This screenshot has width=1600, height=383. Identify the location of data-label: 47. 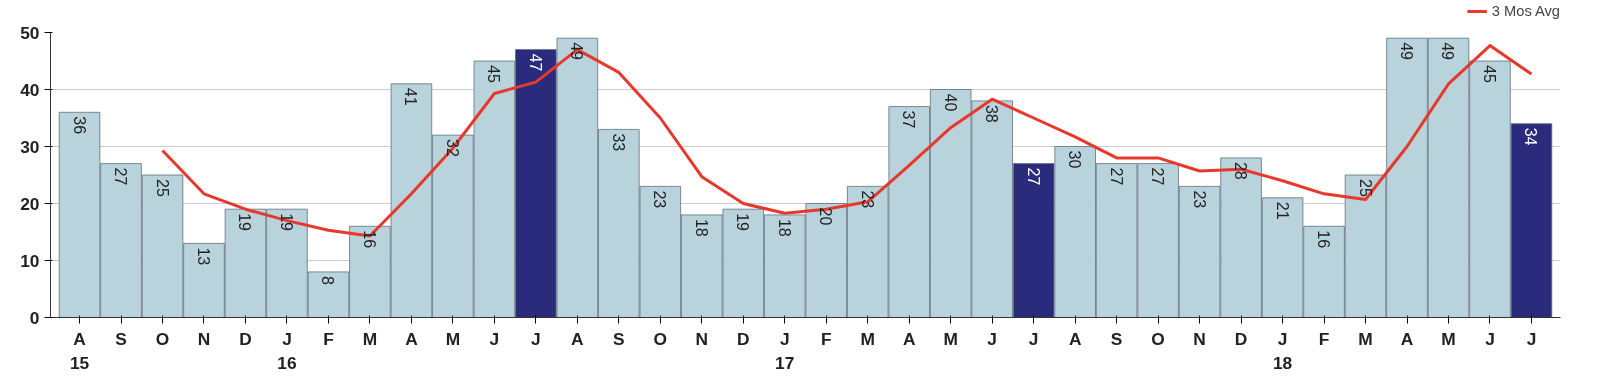
(535, 62).